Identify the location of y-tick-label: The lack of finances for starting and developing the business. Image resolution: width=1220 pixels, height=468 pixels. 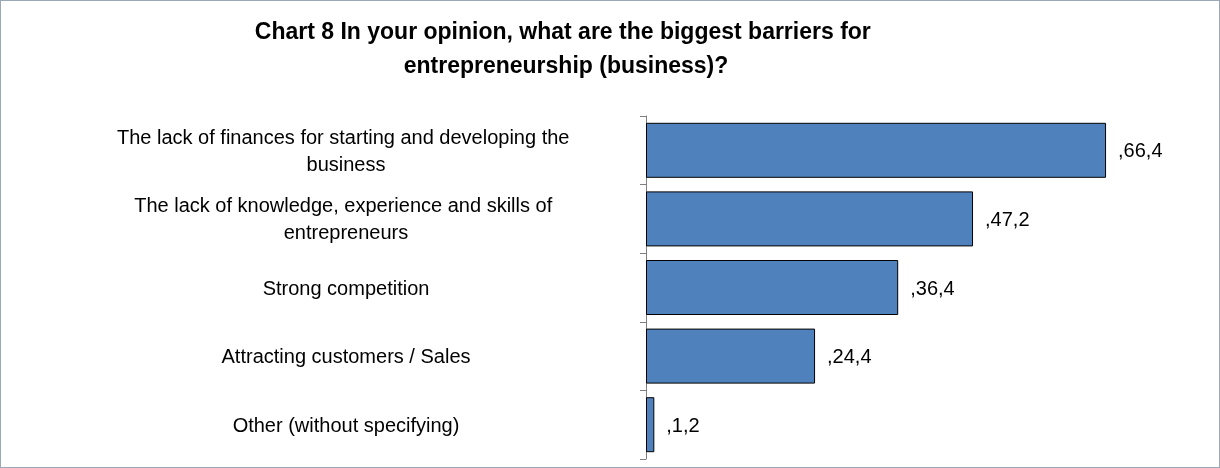
(346, 150).